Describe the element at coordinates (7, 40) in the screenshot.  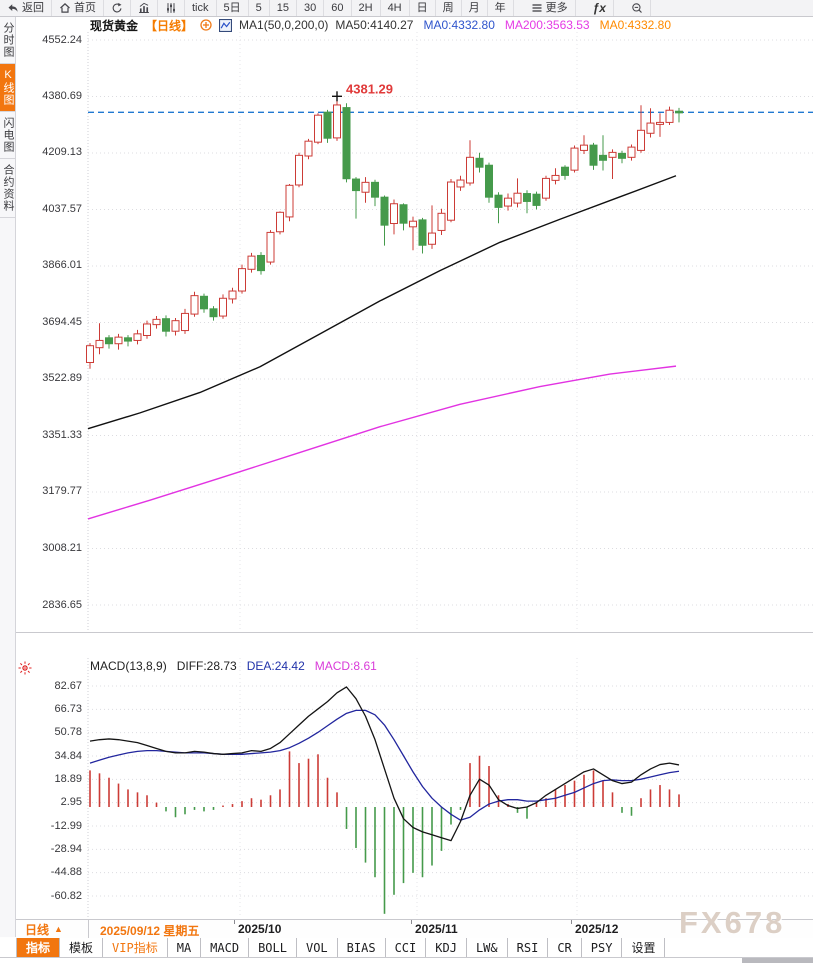
I see `sidebar-item-time-chart: 分时图` at that location.